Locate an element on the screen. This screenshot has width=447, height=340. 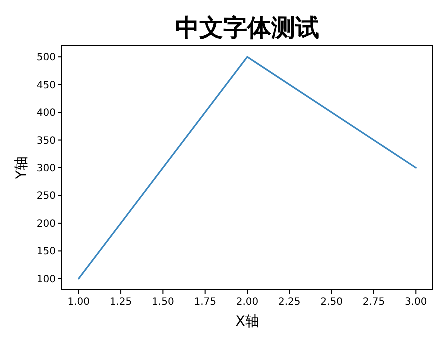
y-tick-label: 250 is located at coordinates (46, 196).